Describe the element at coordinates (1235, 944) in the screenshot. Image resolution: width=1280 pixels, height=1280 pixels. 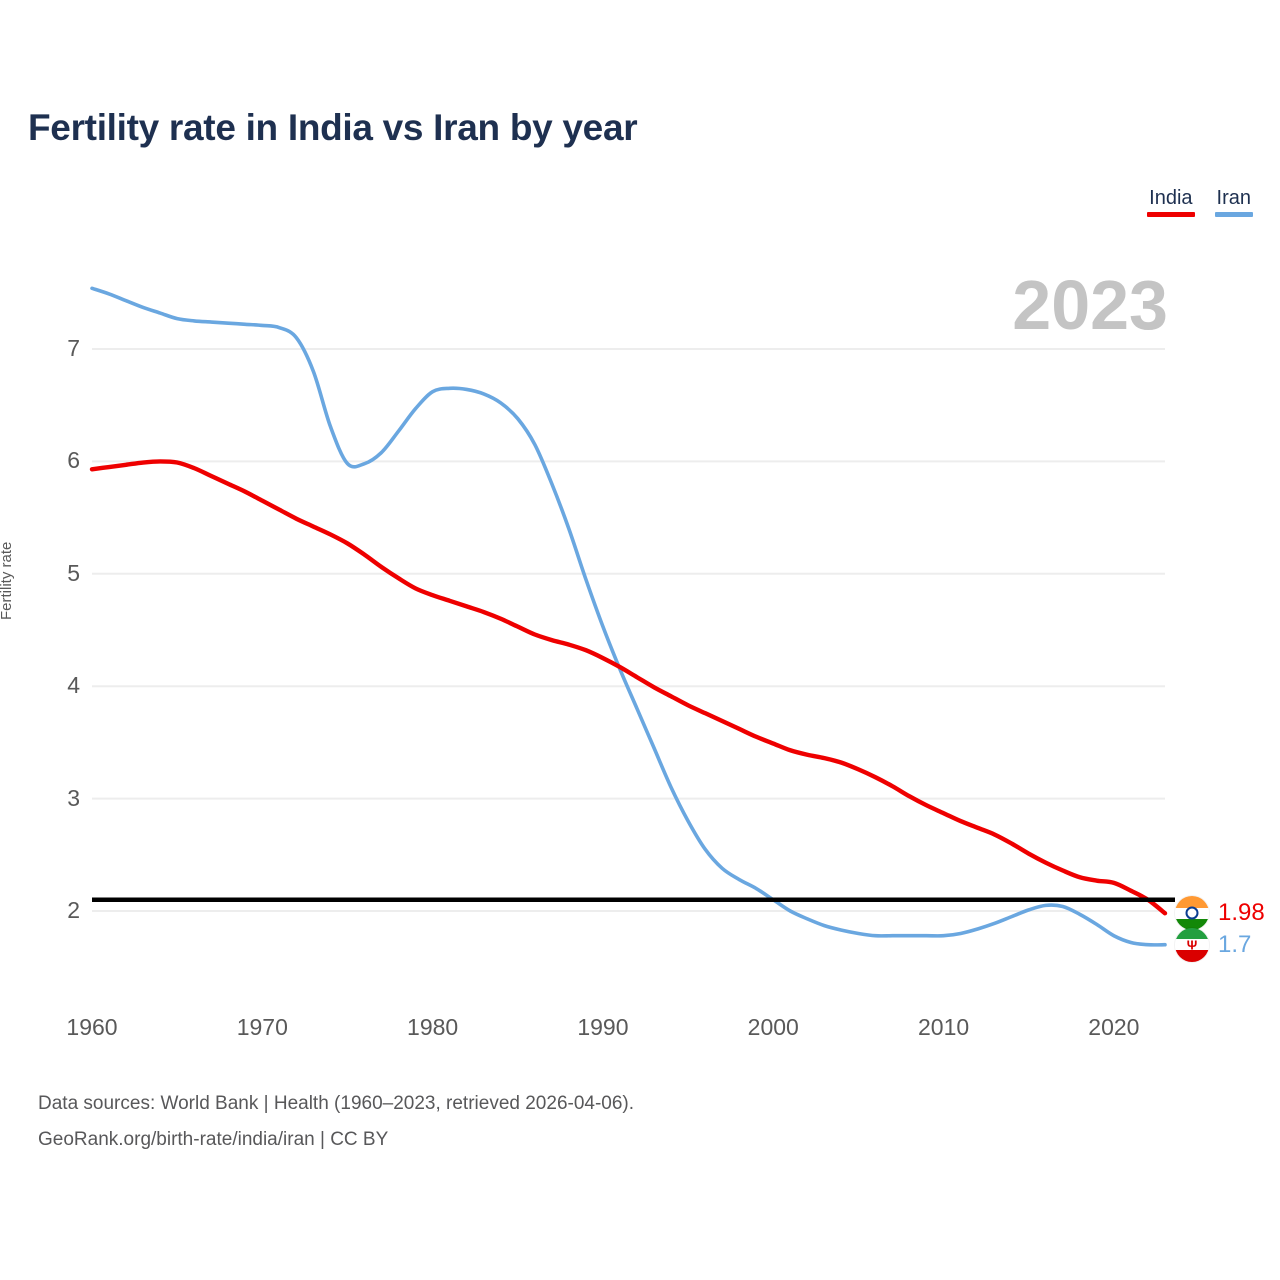
I see `endpoint-value-iran: 1.7` at that location.